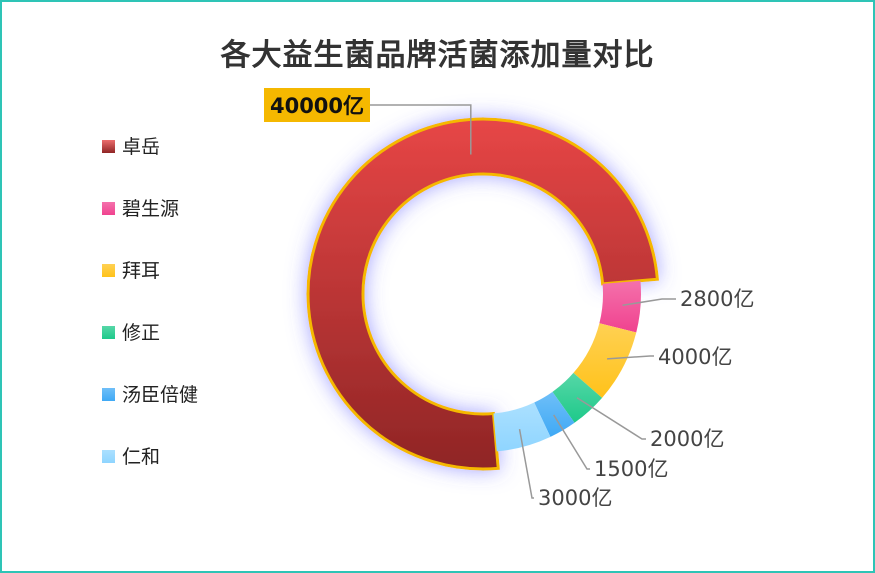 Image resolution: width=875 pixels, height=573 pixels. Describe the element at coordinates (575, 498) in the screenshot. I see `data-label-renhe: 3000亿` at that location.